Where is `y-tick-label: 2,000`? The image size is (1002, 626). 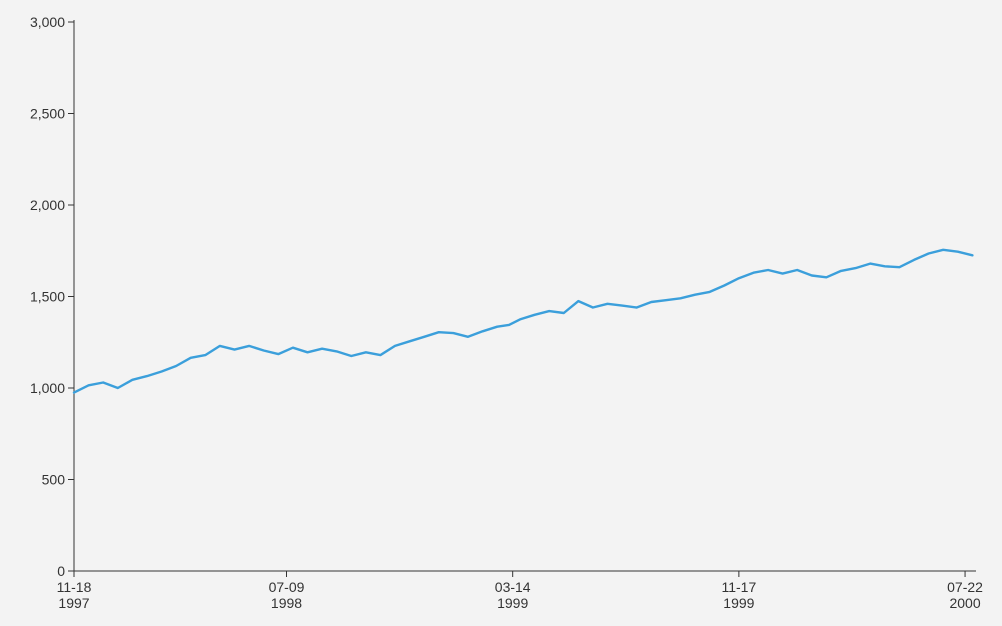
y-tick-label: 2,000 is located at coordinates (47, 205).